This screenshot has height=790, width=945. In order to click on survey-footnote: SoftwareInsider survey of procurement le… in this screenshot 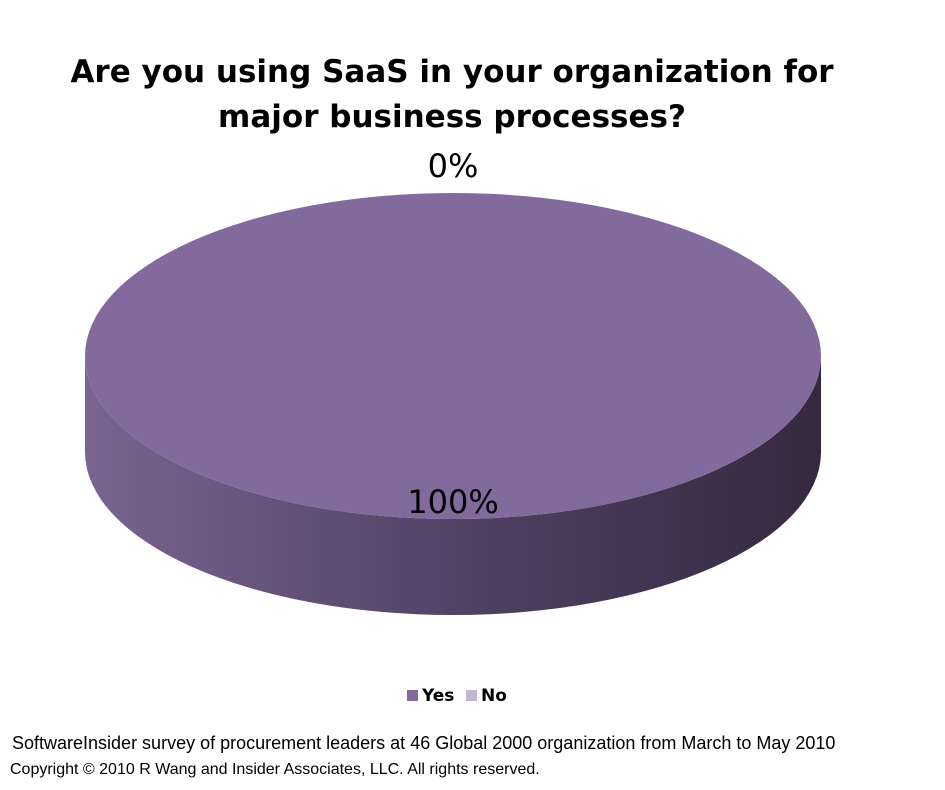, I will do `click(424, 743)`.